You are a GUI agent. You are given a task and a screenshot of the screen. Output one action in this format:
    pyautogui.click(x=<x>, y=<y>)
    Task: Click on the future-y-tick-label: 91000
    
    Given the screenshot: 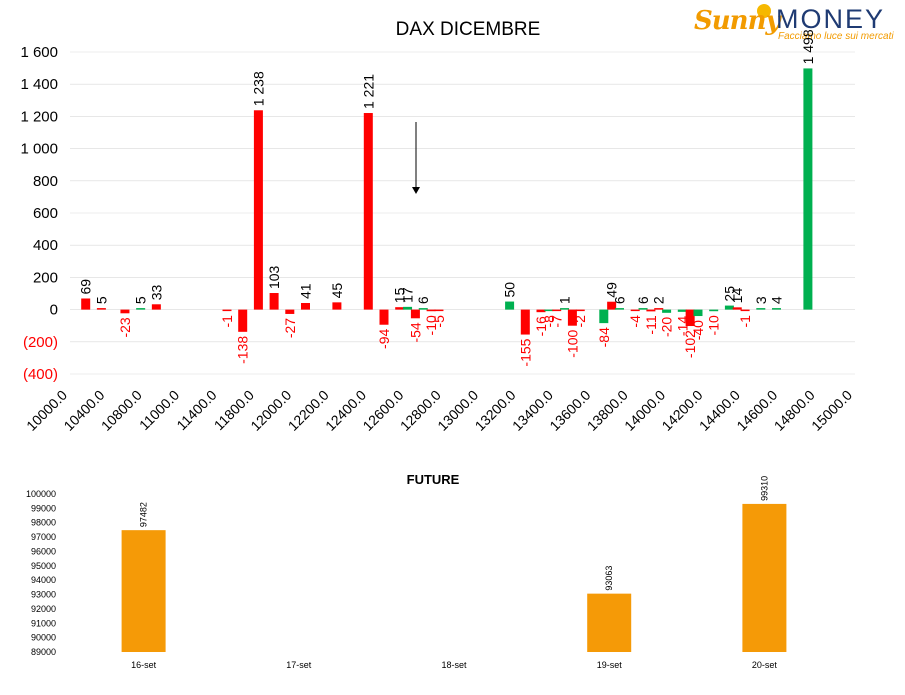 What is the action you would take?
    pyautogui.click(x=43, y=623)
    